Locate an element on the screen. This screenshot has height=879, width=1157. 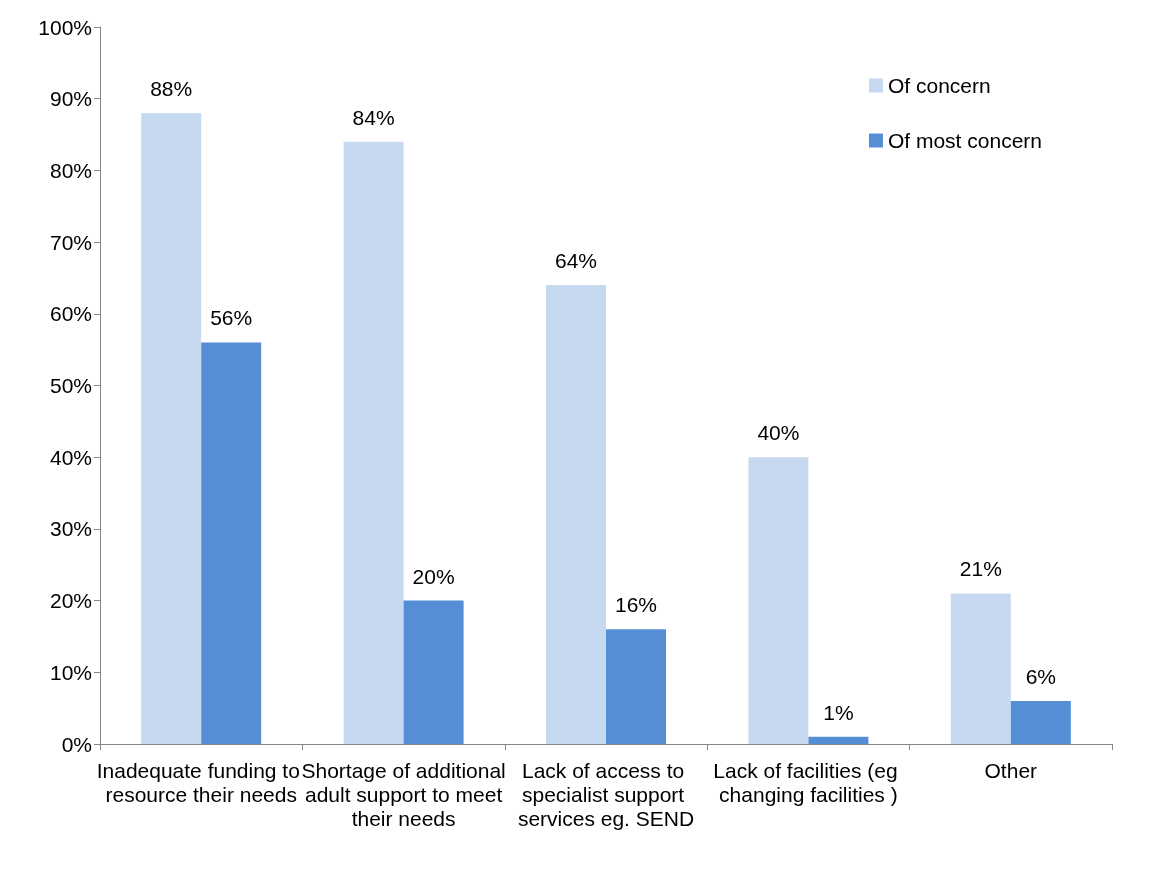
y-tick-label: 90% is located at coordinates (70, 99).